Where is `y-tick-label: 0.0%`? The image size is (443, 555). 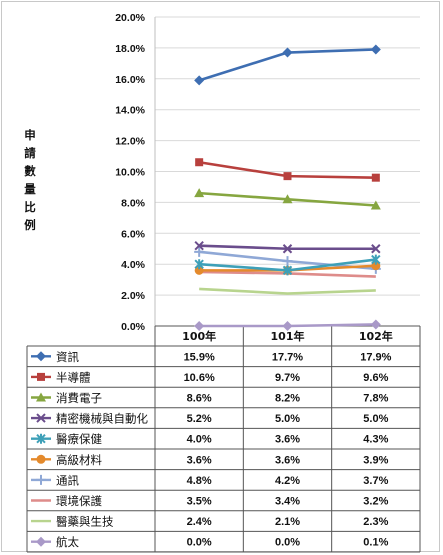 y-tick-label: 0.0% is located at coordinates (133, 327).